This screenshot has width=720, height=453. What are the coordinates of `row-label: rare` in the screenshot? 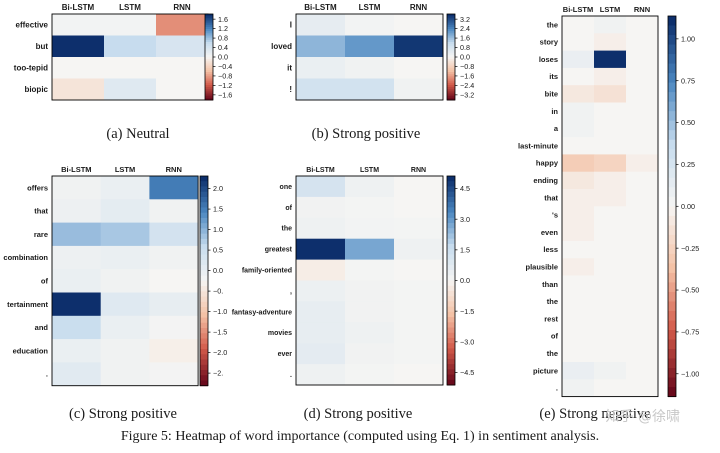 It's located at (41, 234).